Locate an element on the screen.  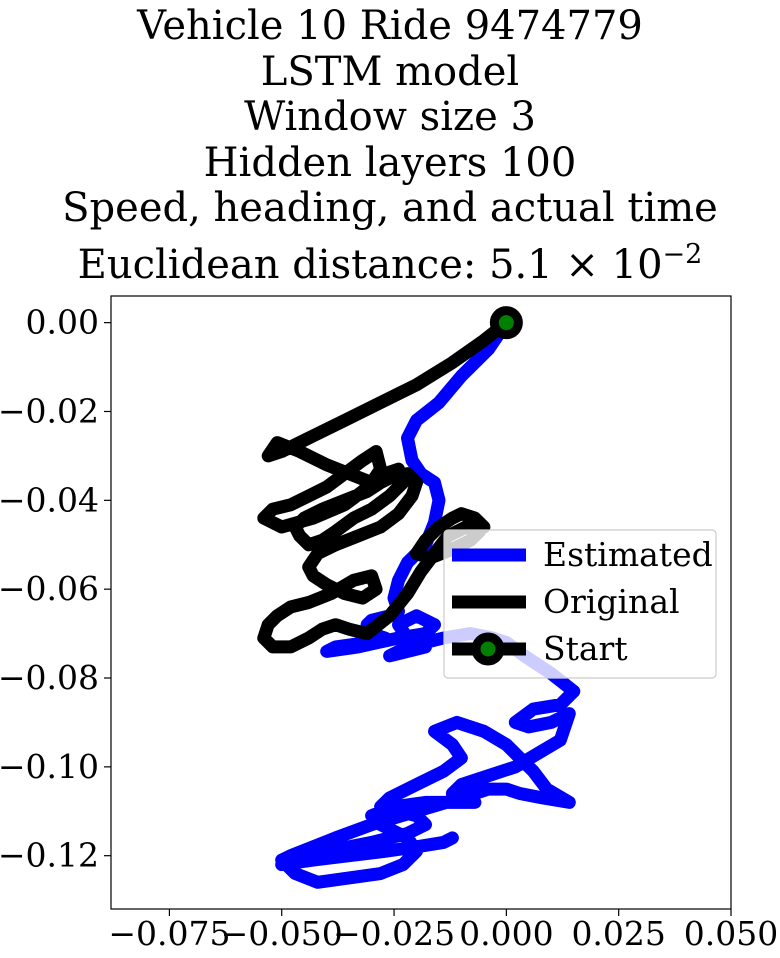
legend-label-original: Original is located at coordinates (611, 601).